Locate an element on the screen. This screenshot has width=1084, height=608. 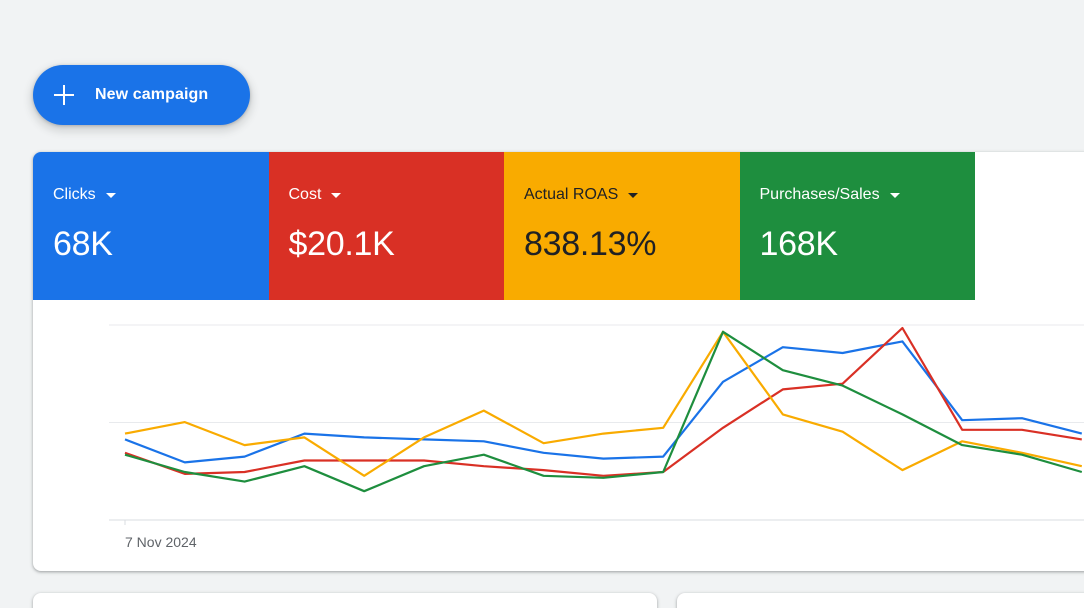
metric-tab-cost: Cost $20.1K is located at coordinates (386, 226).